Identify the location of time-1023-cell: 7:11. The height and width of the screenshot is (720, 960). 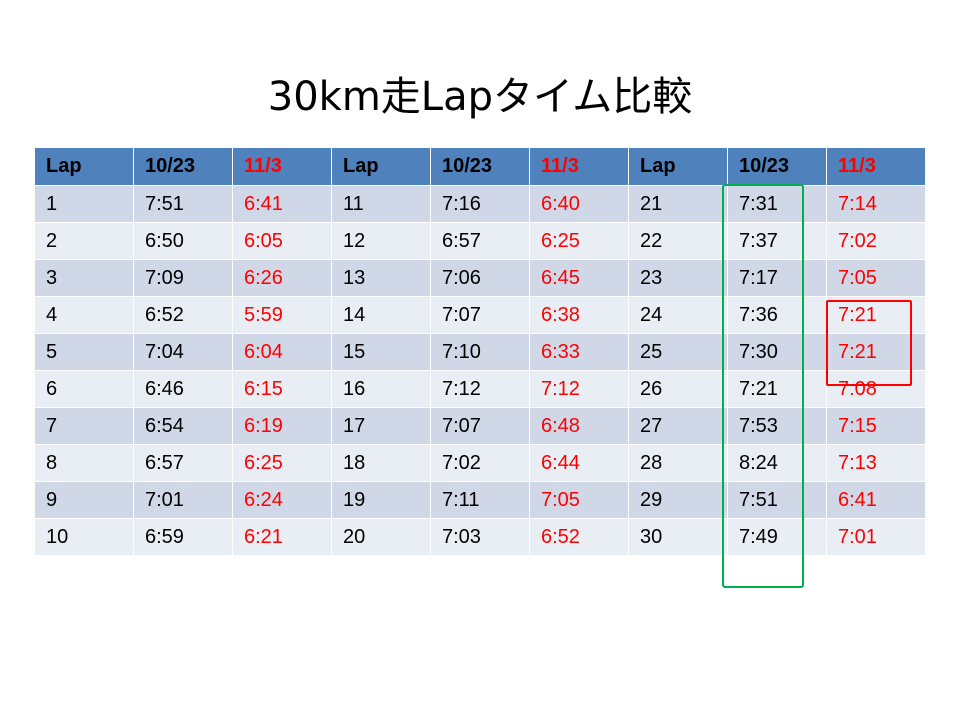
(480, 500).